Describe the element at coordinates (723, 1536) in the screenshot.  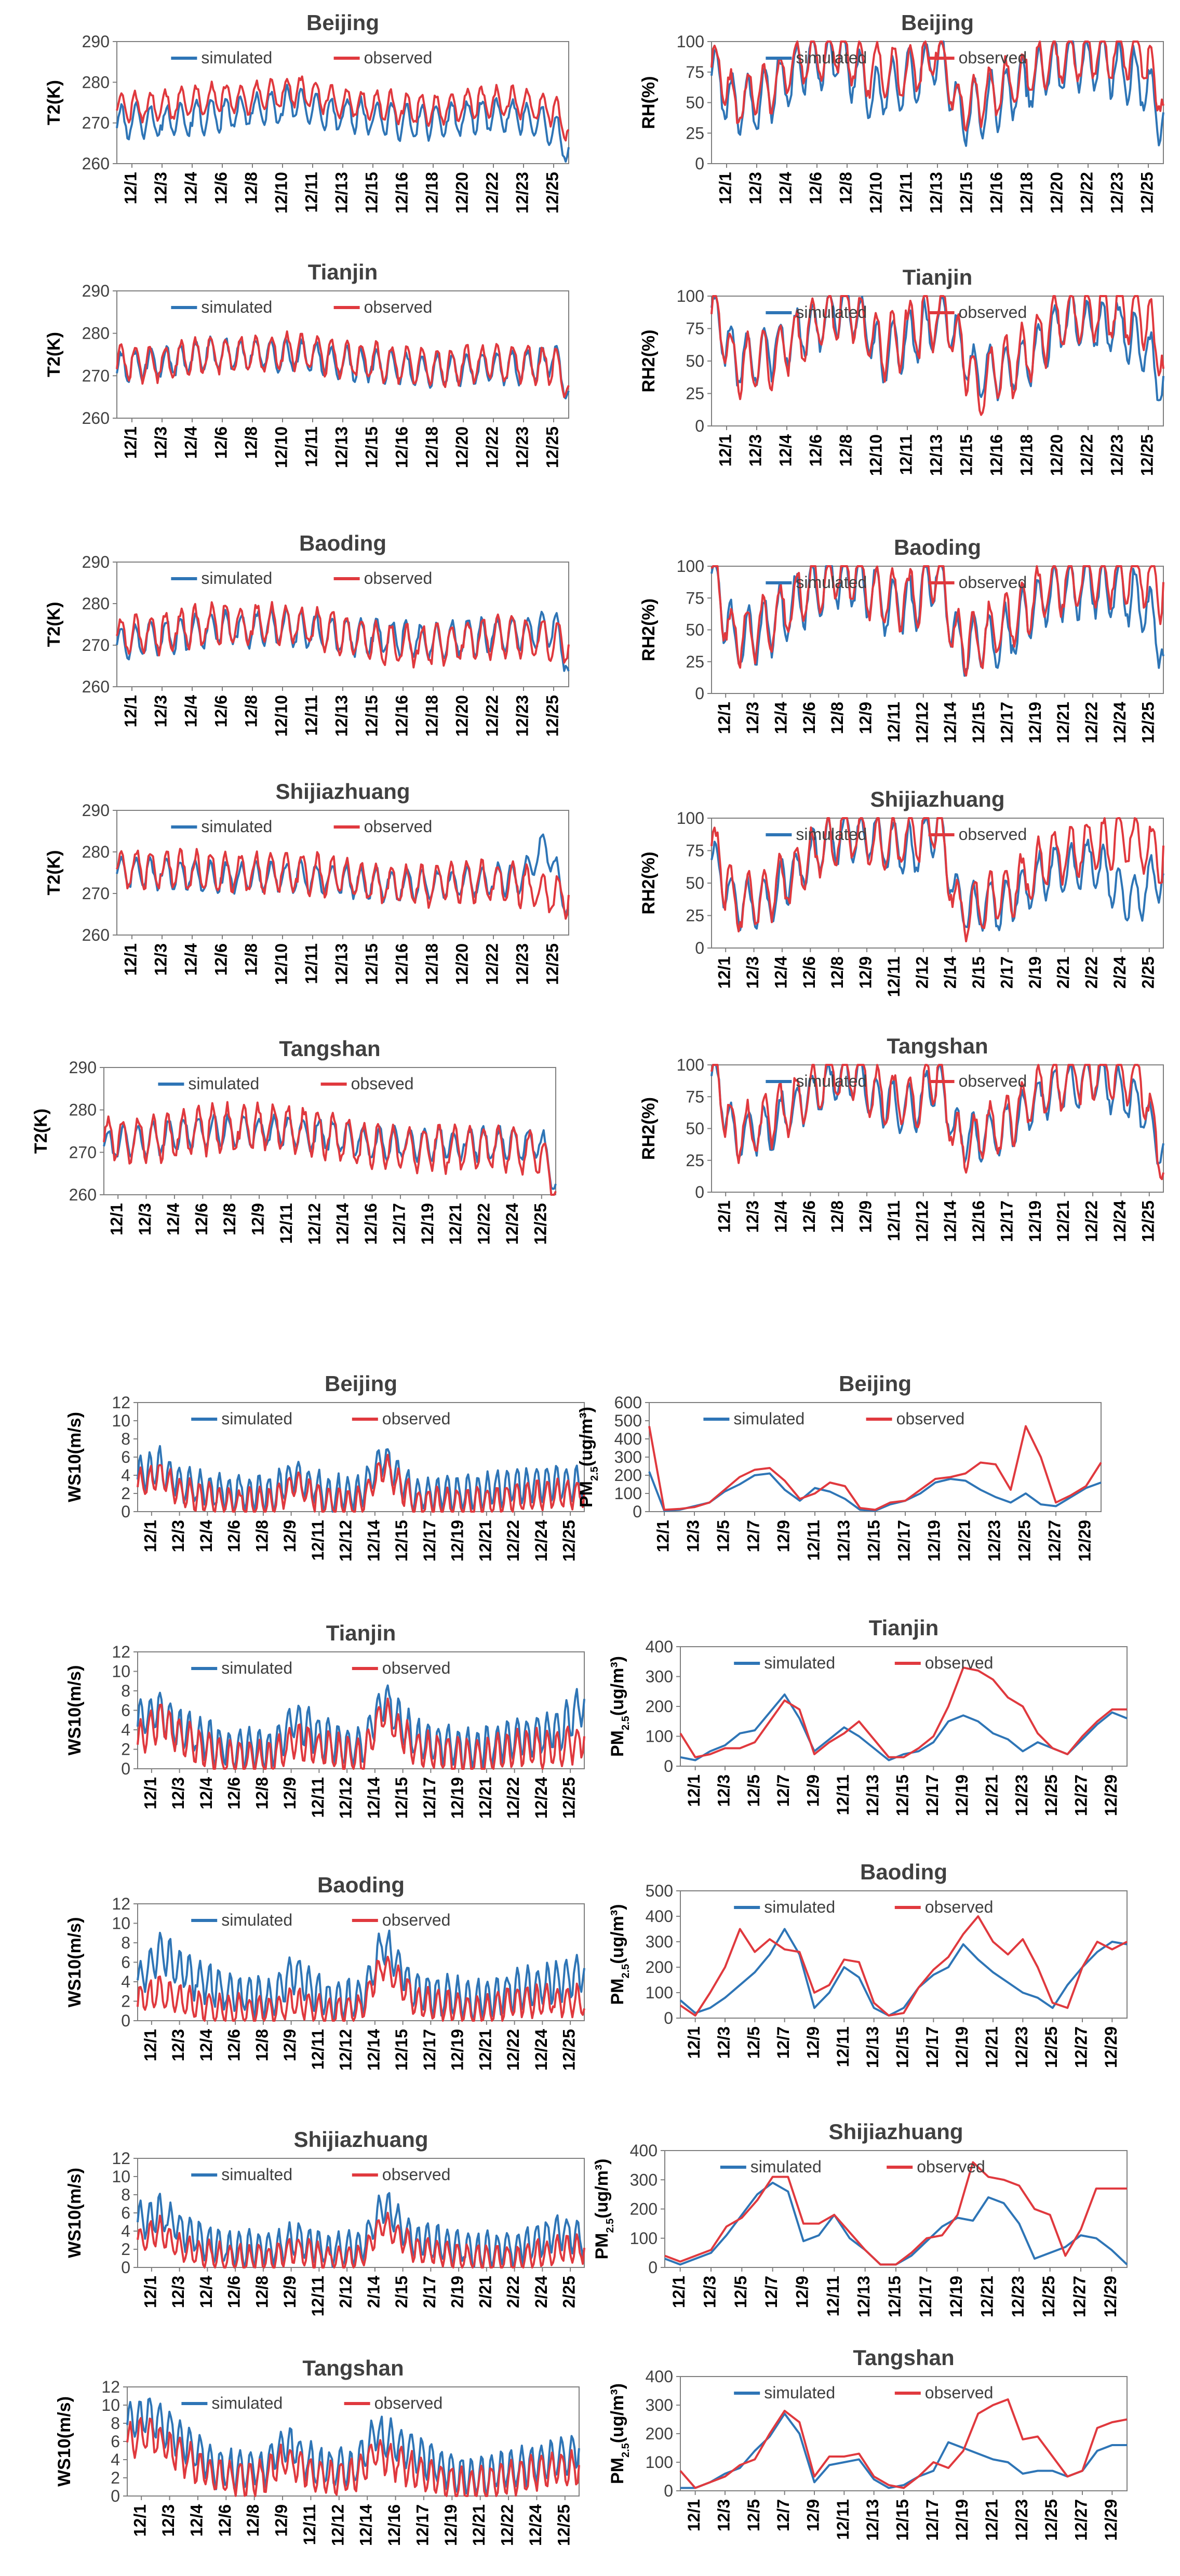
I see `x-tick-label: 12/5` at that location.